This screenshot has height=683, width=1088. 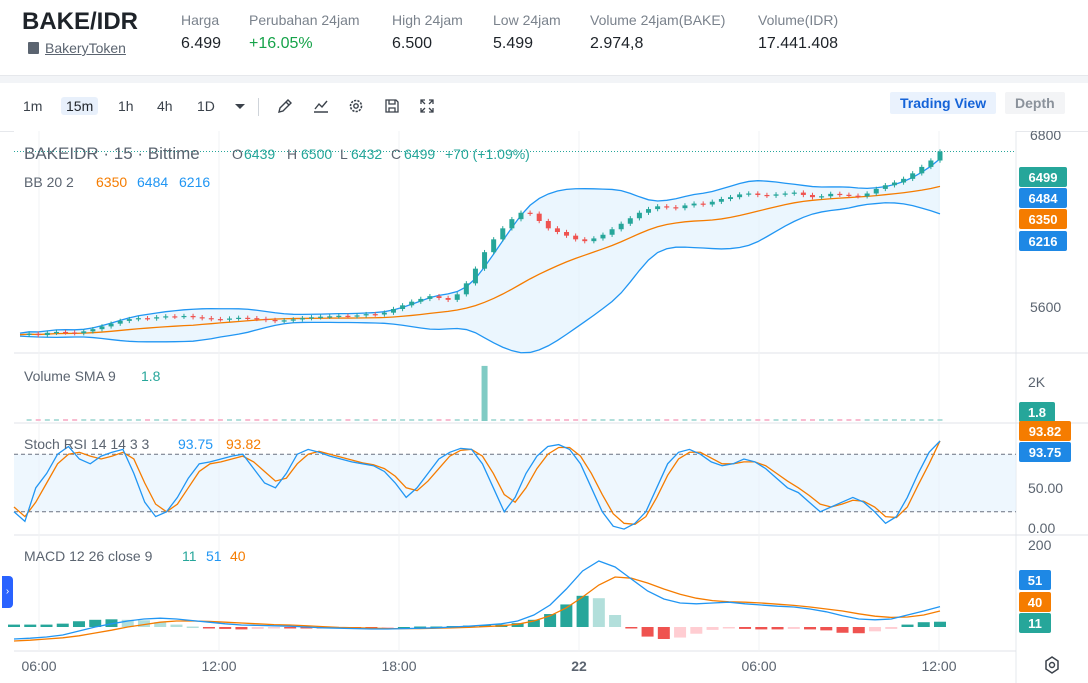 What do you see at coordinates (487, 154) in the screenshot?
I see `ohlc-part-8: +70 (+1.09%)` at bounding box center [487, 154].